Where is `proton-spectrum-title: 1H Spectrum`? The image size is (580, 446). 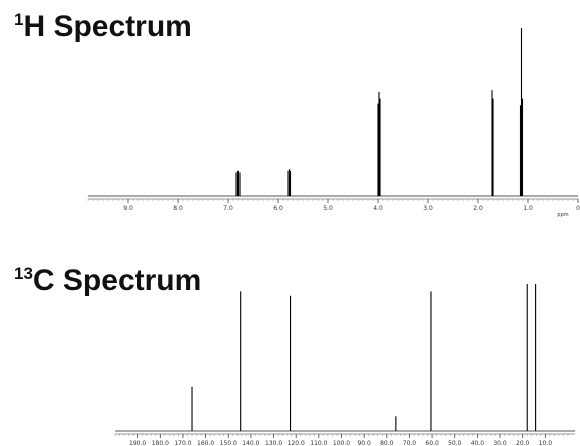
proton-spectrum-title: 1H Spectrum is located at coordinates (103, 26).